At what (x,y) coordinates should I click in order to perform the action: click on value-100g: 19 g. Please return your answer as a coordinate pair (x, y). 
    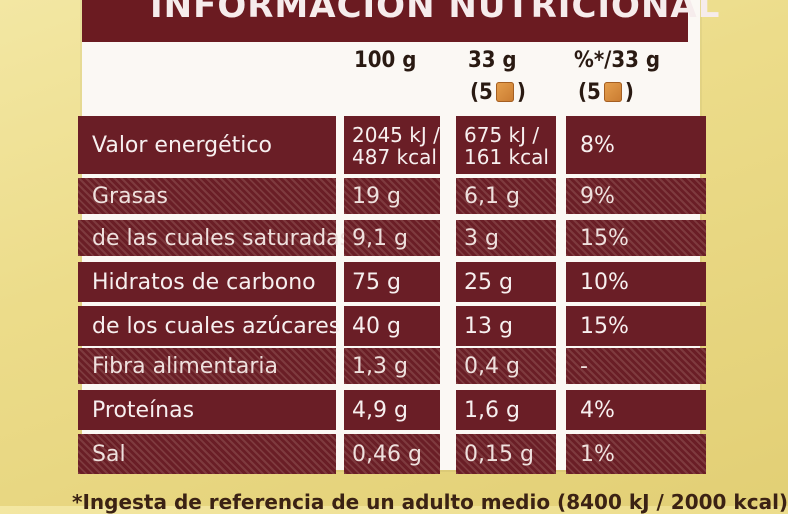
    Looking at the image, I should click on (392, 196).